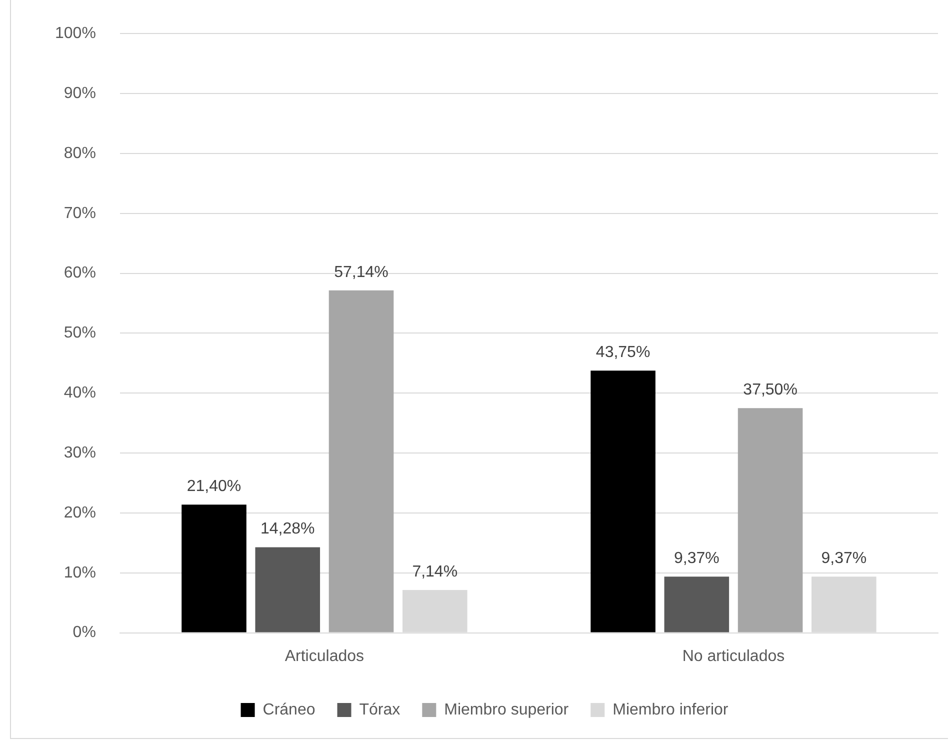  Describe the element at coordinates (770, 390) in the screenshot. I see `data-label: 37,50%` at that location.